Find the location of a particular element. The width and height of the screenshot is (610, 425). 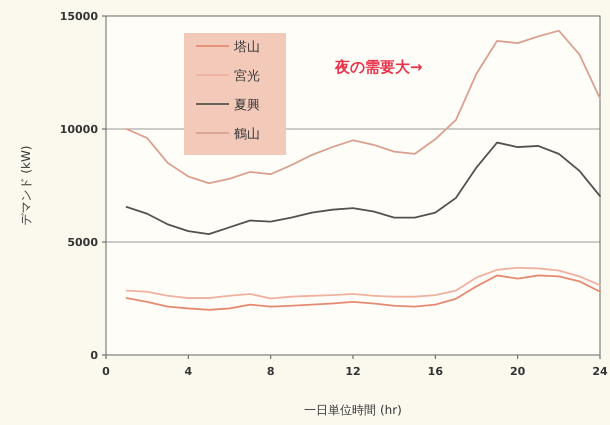

x-tick-label: 16 is located at coordinates (436, 371).